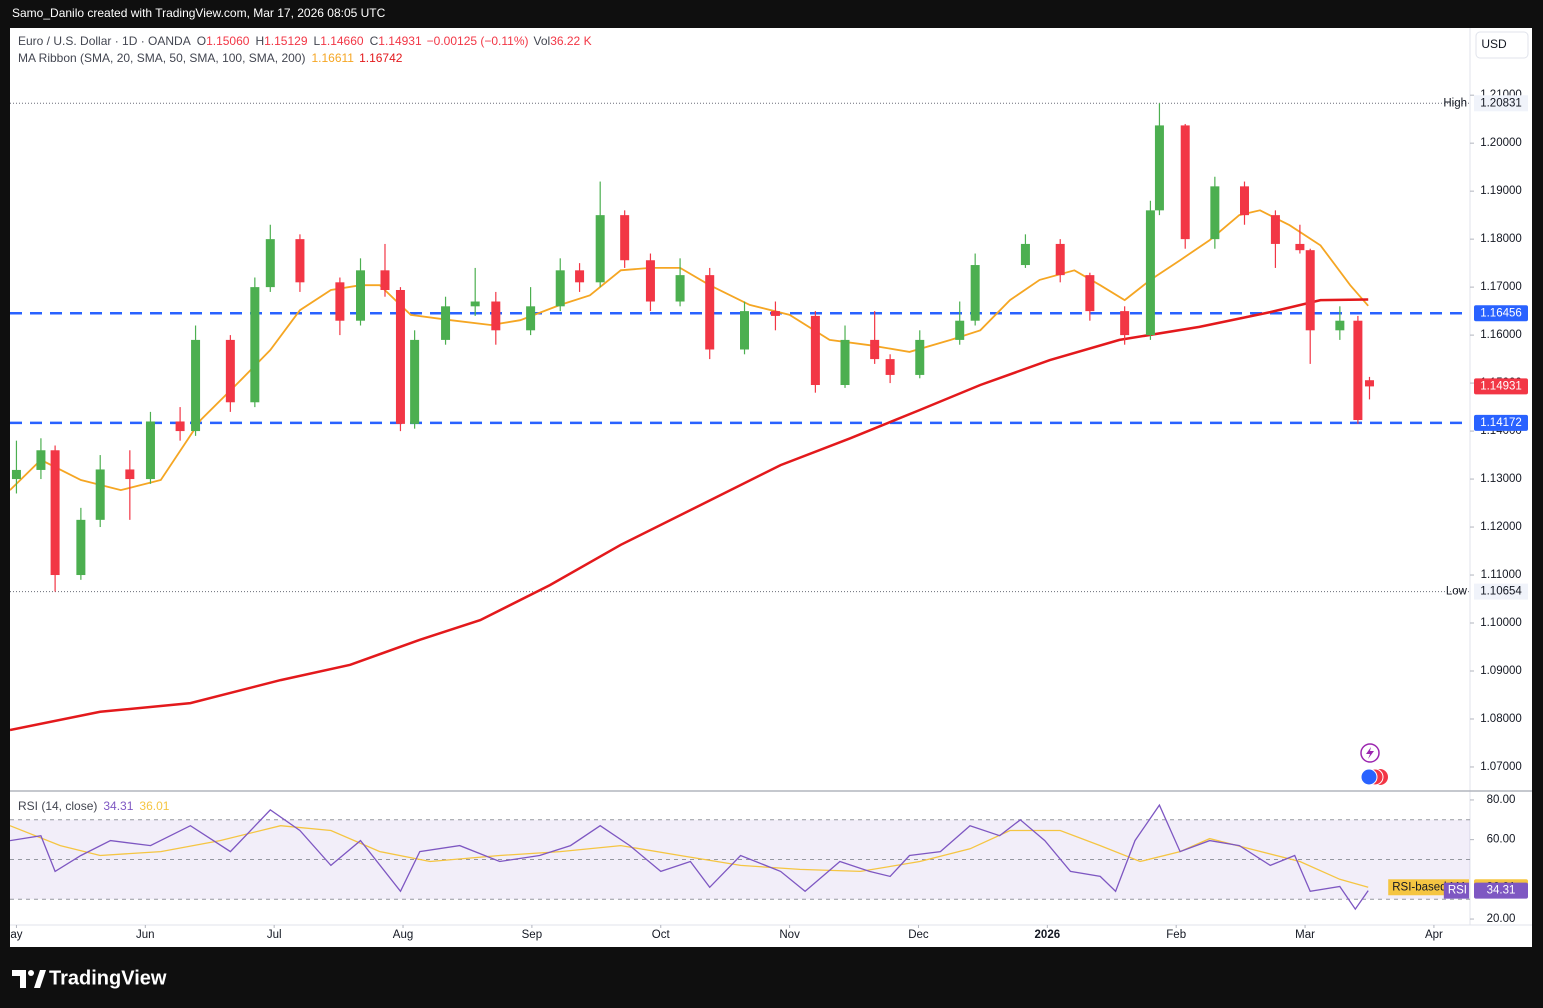  Describe the element at coordinates (1501, 335) in the screenshot. I see `y-tick-label: 1.16000` at that location.